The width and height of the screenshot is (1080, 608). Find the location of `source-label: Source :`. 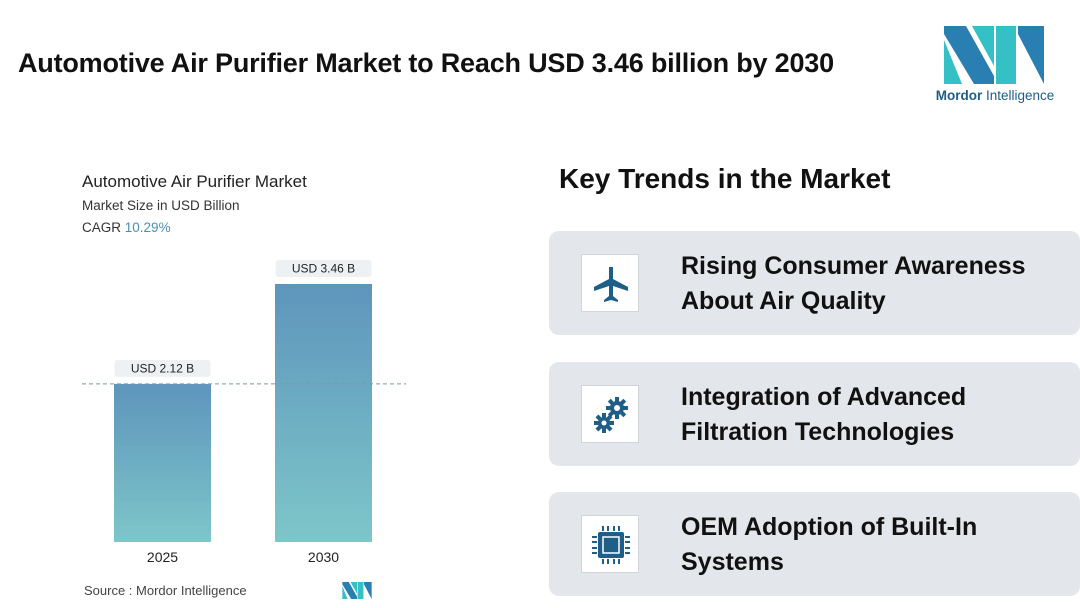

source-label: Source : is located at coordinates (108, 590).